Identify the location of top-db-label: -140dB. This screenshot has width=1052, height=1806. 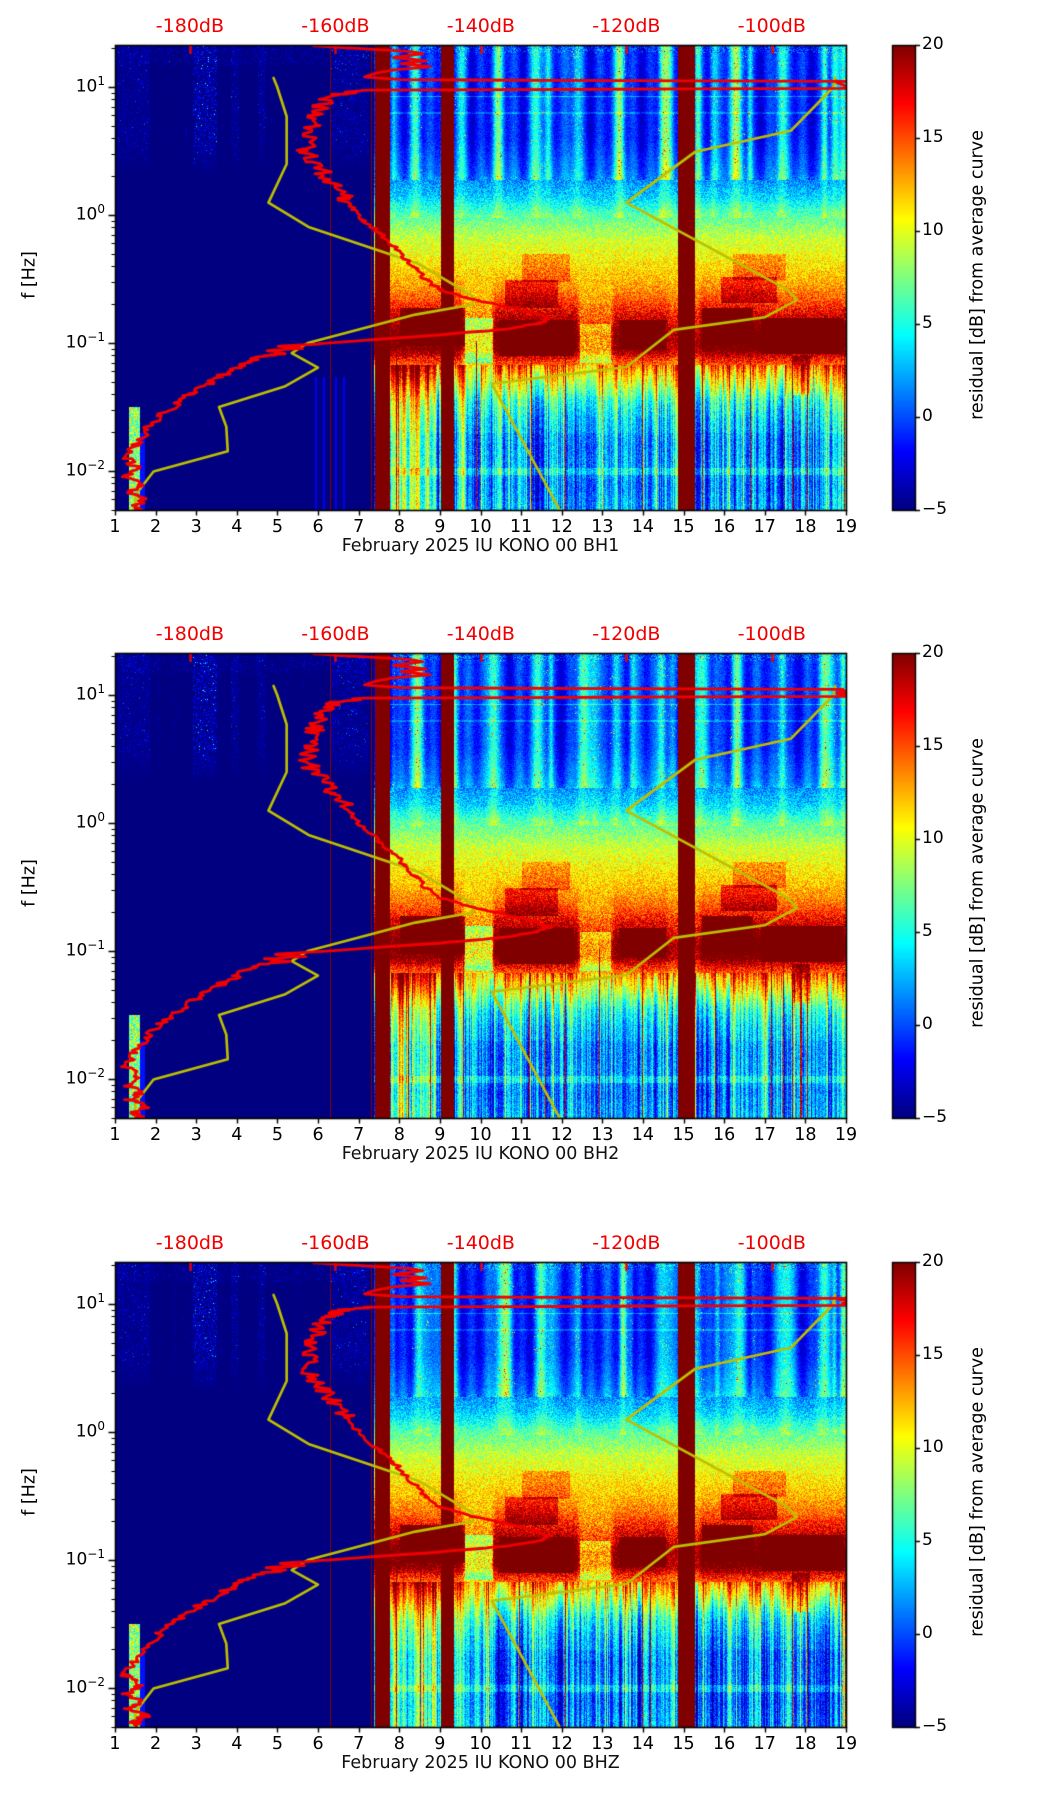
(480, 26).